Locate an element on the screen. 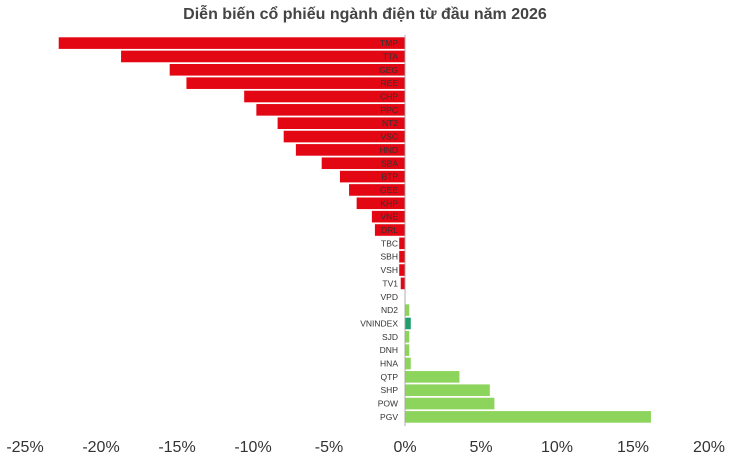 This screenshot has width=730, height=456. category-label-hna: HNA is located at coordinates (389, 364).